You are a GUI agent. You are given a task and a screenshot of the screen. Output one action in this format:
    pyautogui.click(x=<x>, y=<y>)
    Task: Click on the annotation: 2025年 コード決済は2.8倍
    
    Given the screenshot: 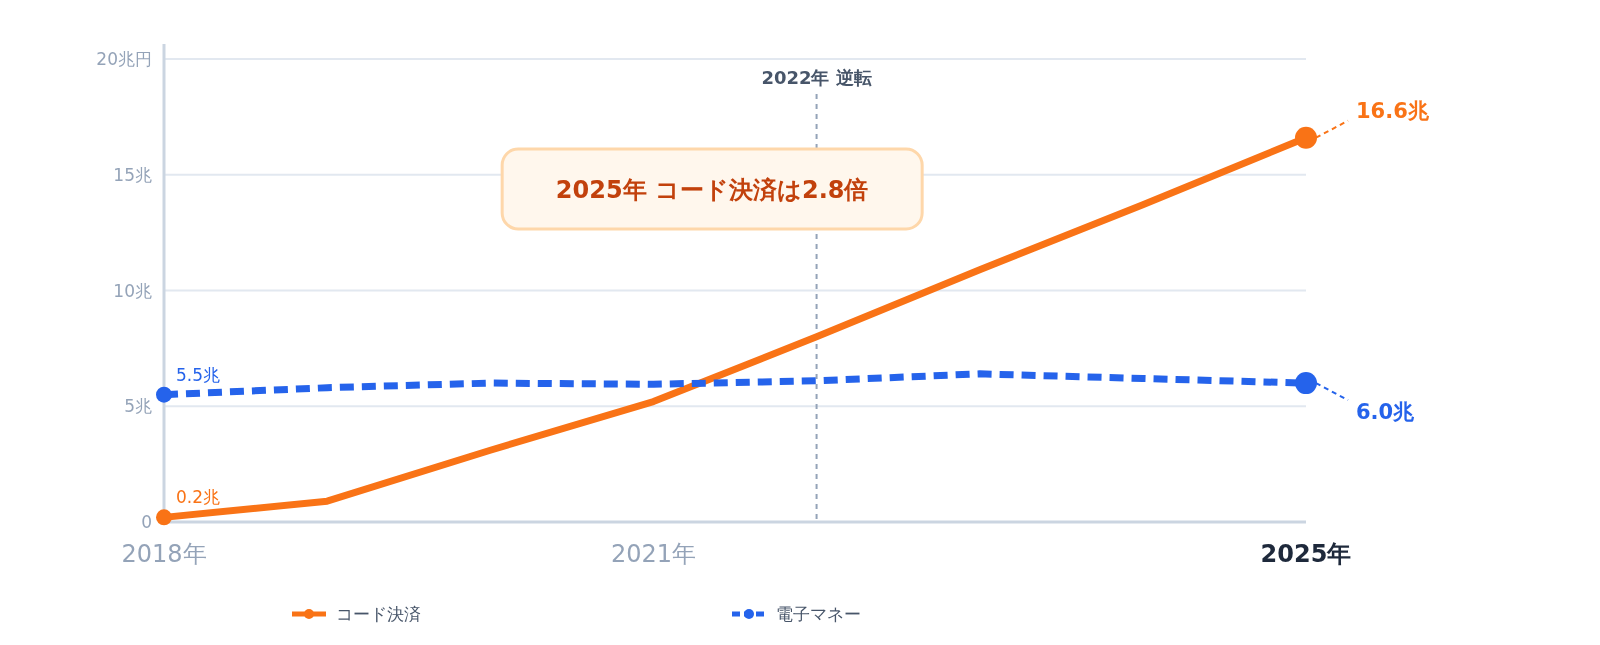 What is the action you would take?
    pyautogui.click(x=712, y=190)
    